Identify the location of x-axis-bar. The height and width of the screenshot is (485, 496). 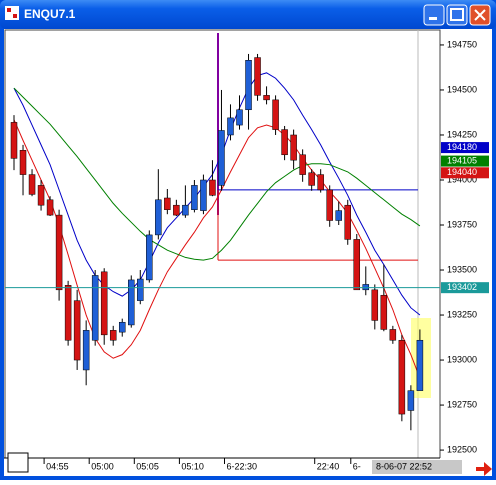
(248, 467).